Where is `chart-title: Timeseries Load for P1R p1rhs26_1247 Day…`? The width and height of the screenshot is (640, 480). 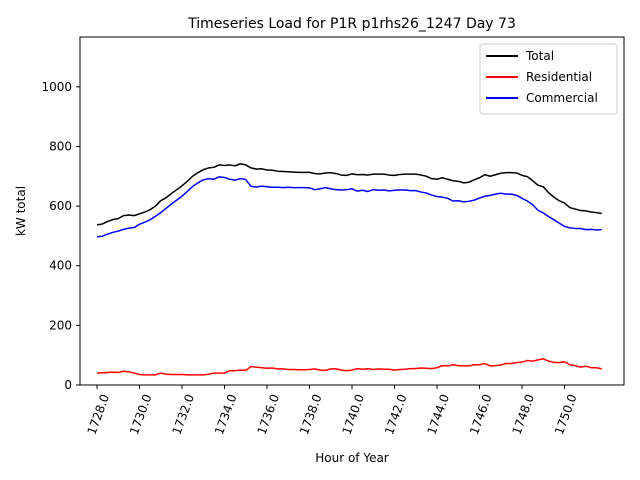
chart-title: Timeseries Load for P1R p1rhs26_1247 Day… is located at coordinates (351, 24).